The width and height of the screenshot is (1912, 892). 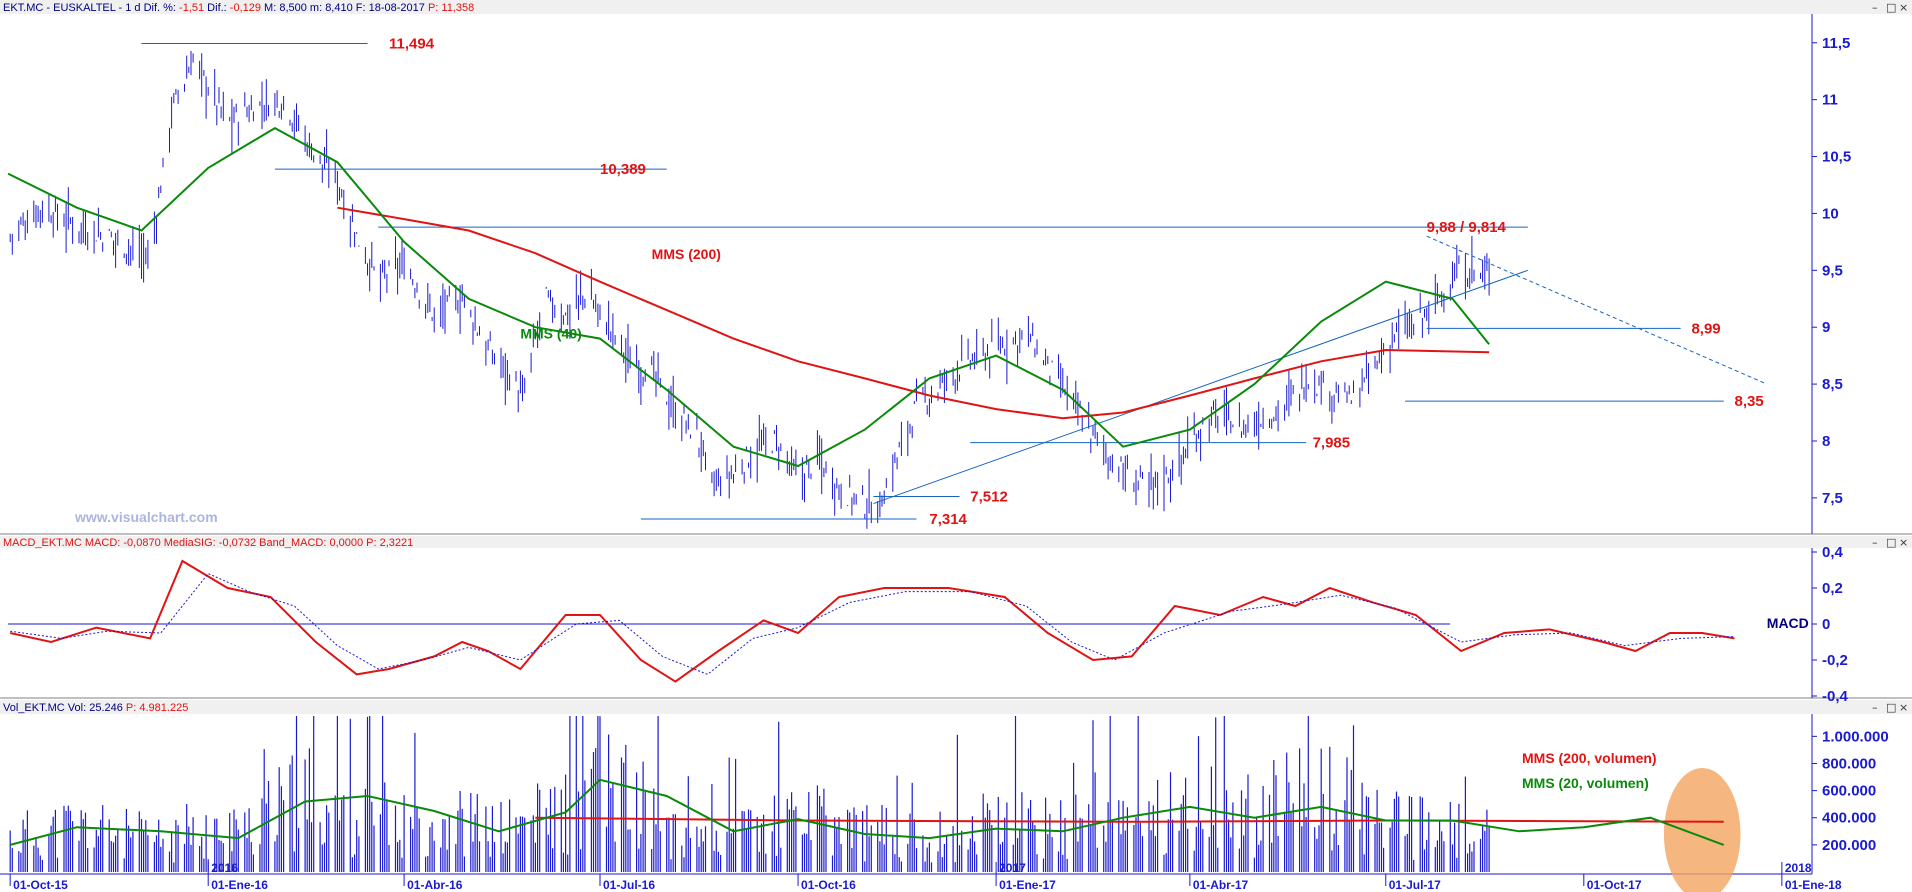 What do you see at coordinates (224, 868) in the screenshot?
I see `year-mark-label: 2016` at bounding box center [224, 868].